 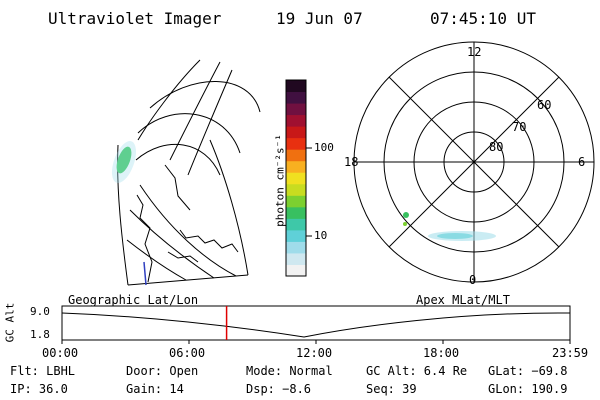 I want to click on status-door: Door: Open, so click(x=162, y=371).